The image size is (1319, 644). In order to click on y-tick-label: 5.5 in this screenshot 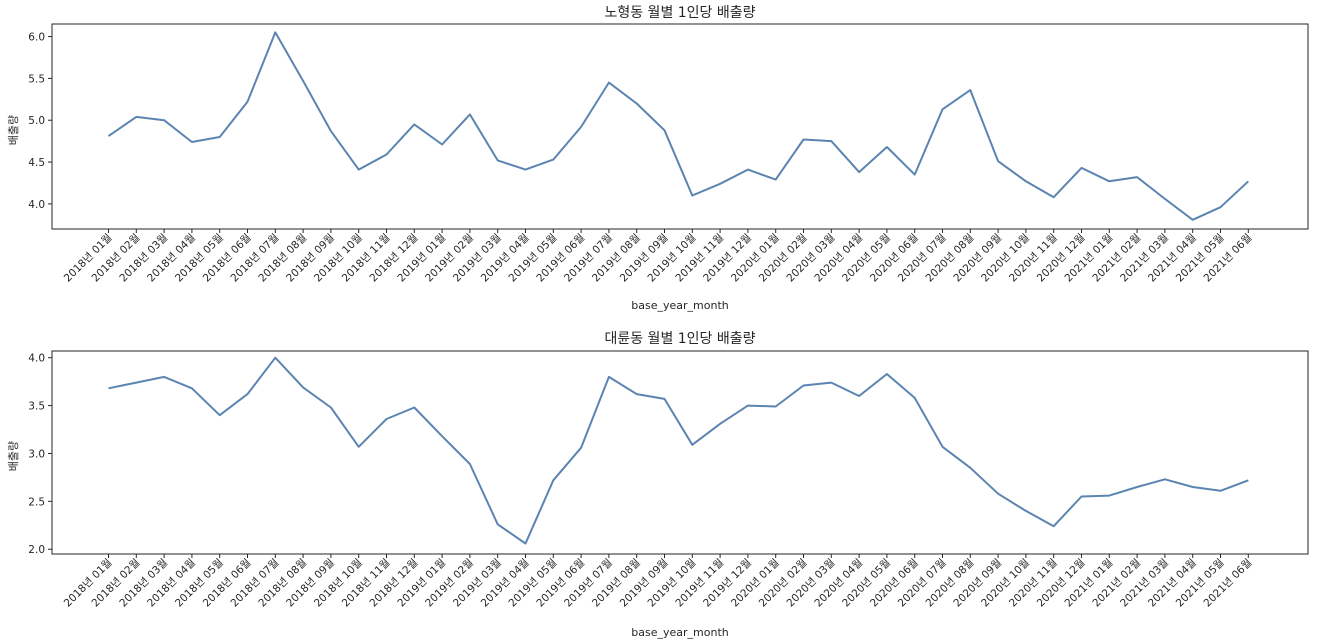, I will do `click(36, 79)`.